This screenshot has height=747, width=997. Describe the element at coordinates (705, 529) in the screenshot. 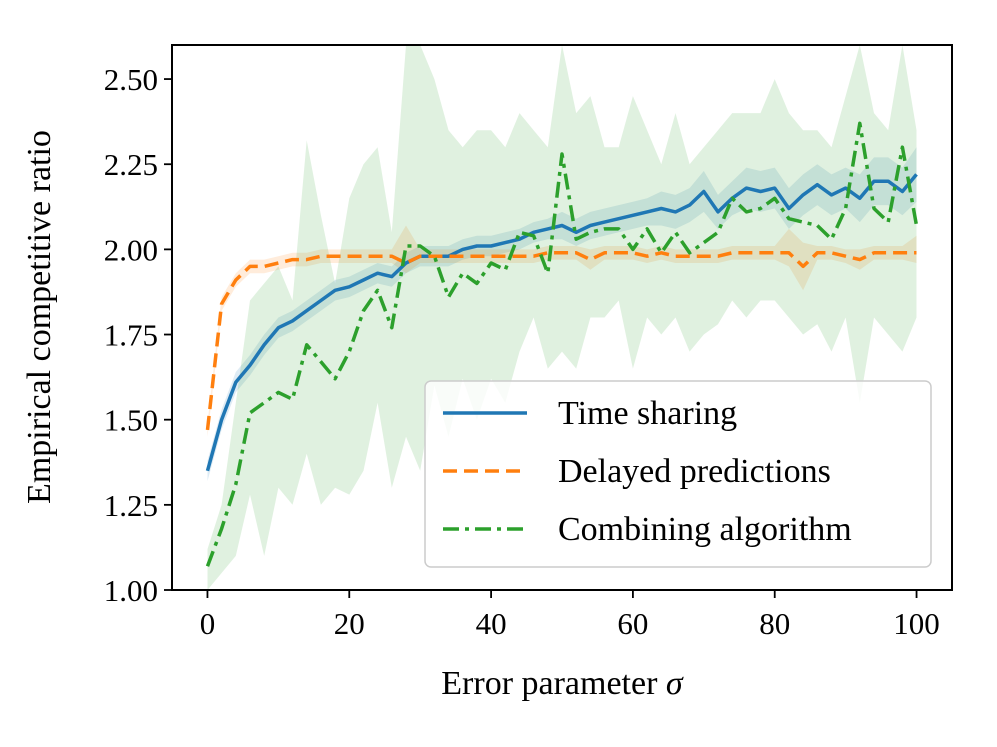

I see `legend-label-combining-algorithm: Combining algorithm` at that location.